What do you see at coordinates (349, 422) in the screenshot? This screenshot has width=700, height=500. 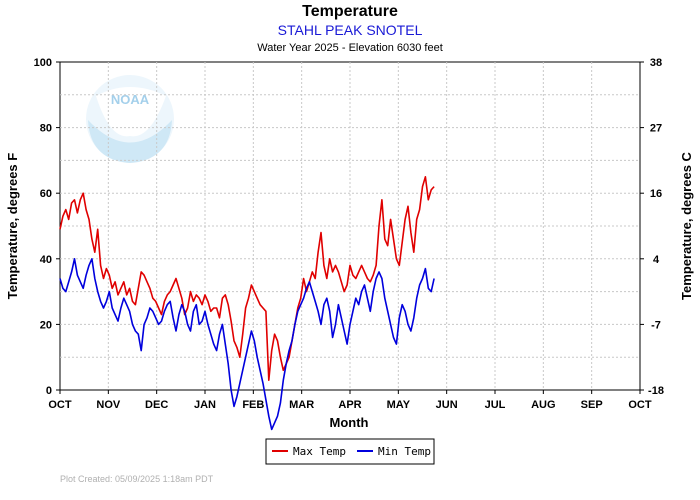 I see `x-axis-label: Month` at bounding box center [349, 422].